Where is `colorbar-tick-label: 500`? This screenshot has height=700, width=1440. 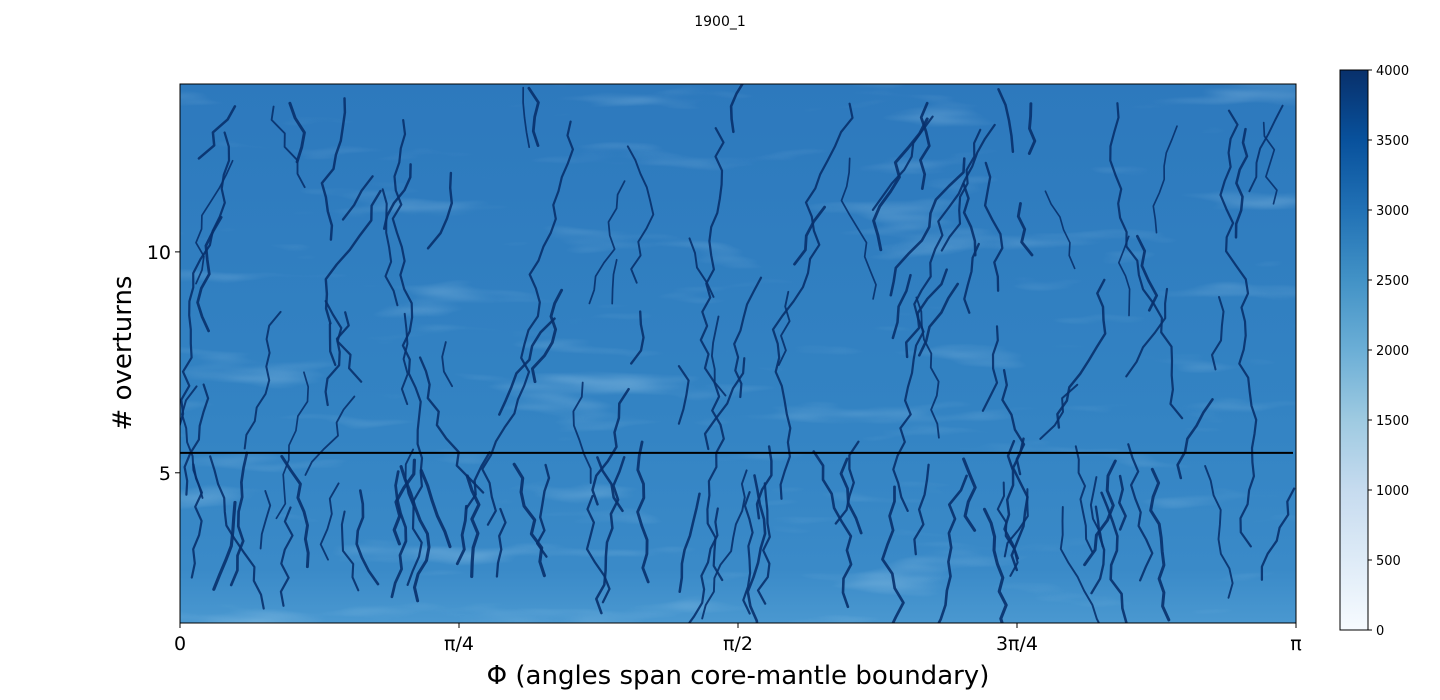
colorbar-tick-label: 500 is located at coordinates (1388, 561).